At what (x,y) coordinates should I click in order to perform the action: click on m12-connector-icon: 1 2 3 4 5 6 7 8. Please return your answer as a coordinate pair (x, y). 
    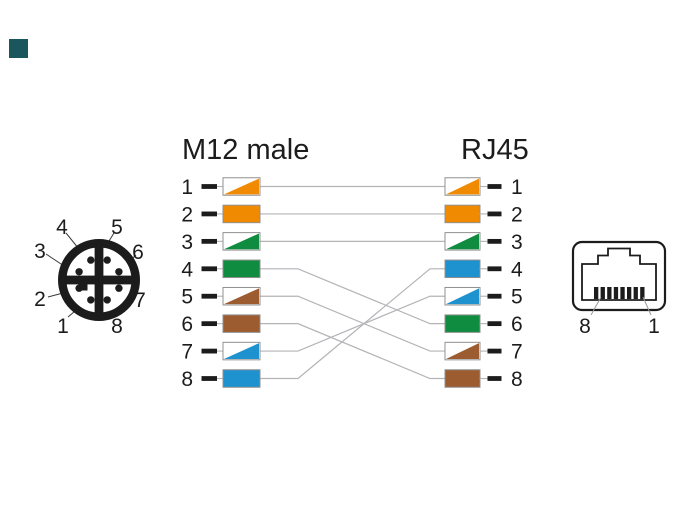
    Looking at the image, I should click on (90, 277).